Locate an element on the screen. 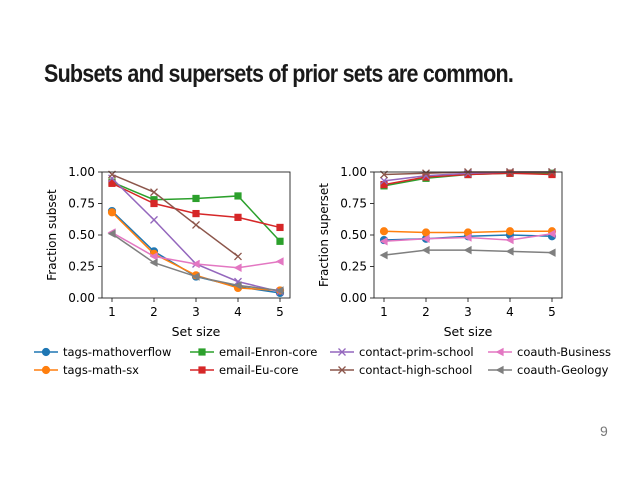 The width and height of the screenshot is (638, 493). page-number: 9 is located at coordinates (604, 431).